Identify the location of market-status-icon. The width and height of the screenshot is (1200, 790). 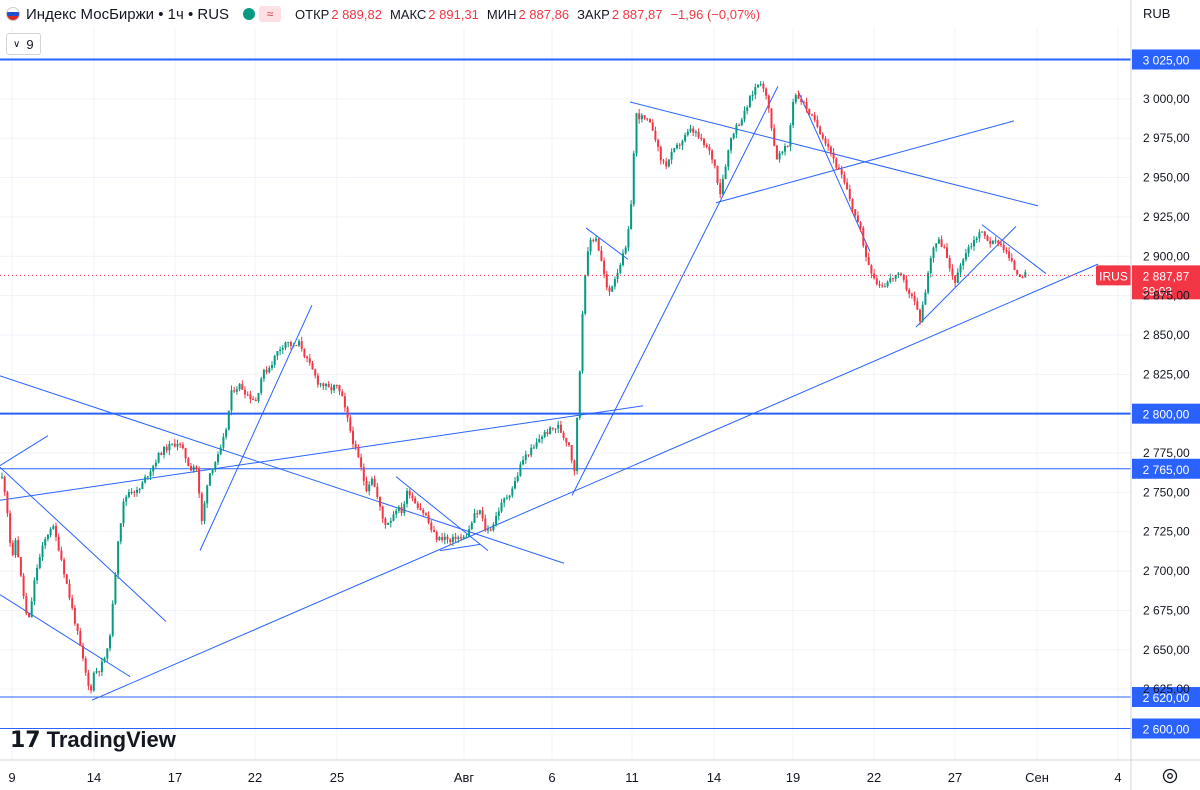
(249, 14).